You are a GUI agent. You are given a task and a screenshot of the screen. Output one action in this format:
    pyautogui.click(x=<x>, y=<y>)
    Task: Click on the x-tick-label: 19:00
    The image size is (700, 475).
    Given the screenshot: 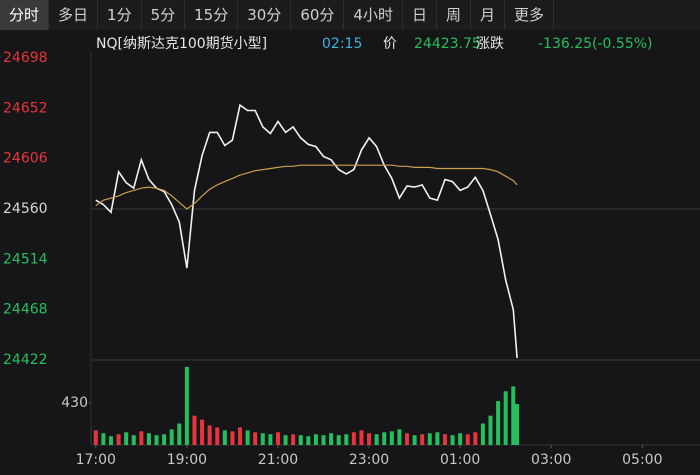 What is the action you would take?
    pyautogui.click(x=187, y=460)
    